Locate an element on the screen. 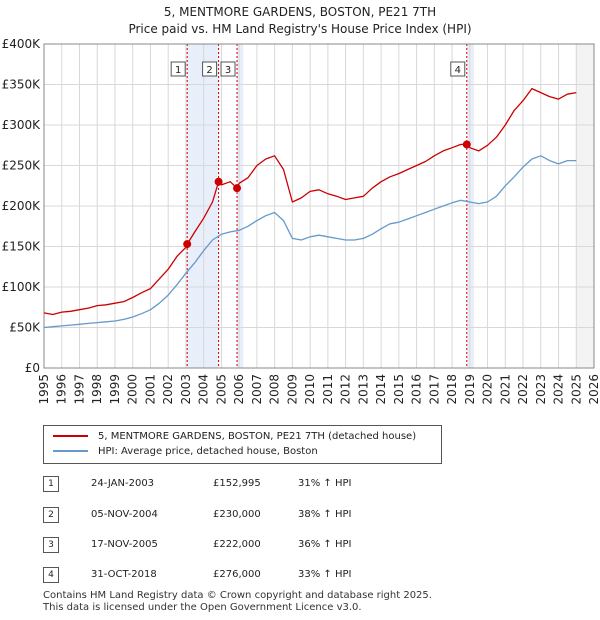  x-tick-label: 2009 is located at coordinates (292, 389).